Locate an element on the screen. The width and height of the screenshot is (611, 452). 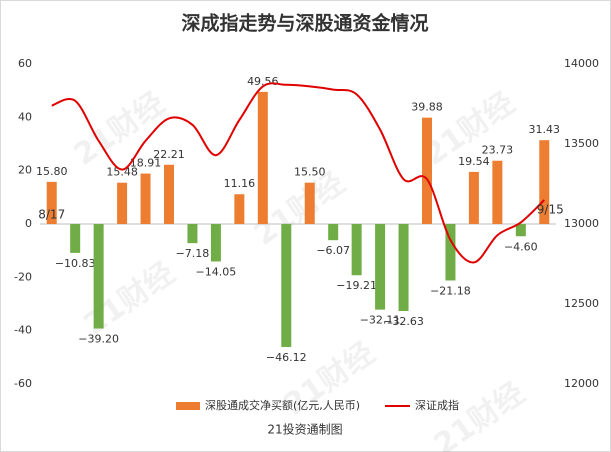
y2-tick-label: 12500 is located at coordinates (581, 303).